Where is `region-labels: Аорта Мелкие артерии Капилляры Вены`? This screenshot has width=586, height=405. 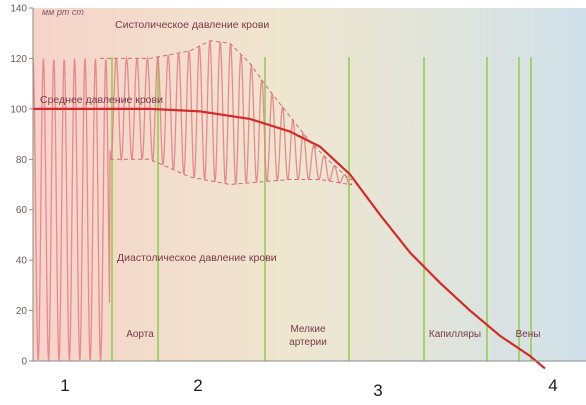
region-labels: Аорта Мелкие артерии Капилляры Вены is located at coordinates (333, 336).